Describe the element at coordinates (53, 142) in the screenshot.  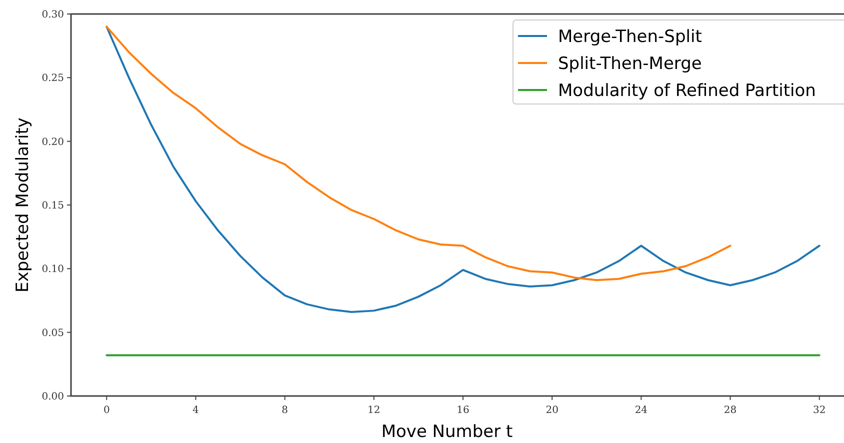
I see `y-tick-label: 0.20` at that location.